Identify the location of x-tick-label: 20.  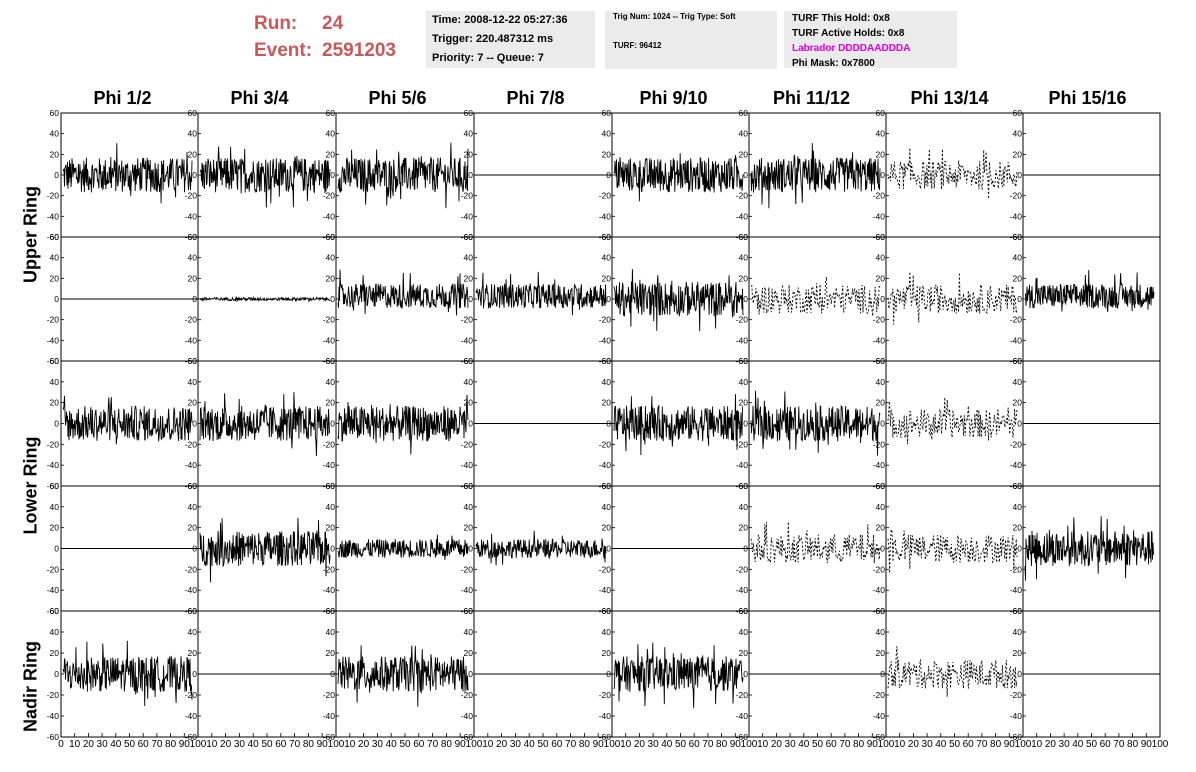
(777, 744).